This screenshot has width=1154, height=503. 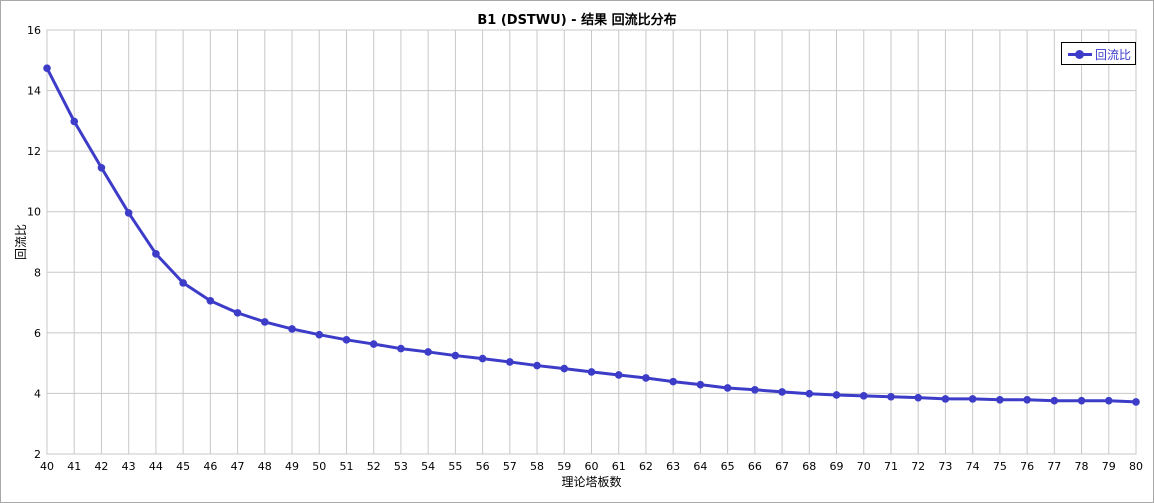 What do you see at coordinates (809, 466) in the screenshot?
I see `x-tick-label: 68` at bounding box center [809, 466].